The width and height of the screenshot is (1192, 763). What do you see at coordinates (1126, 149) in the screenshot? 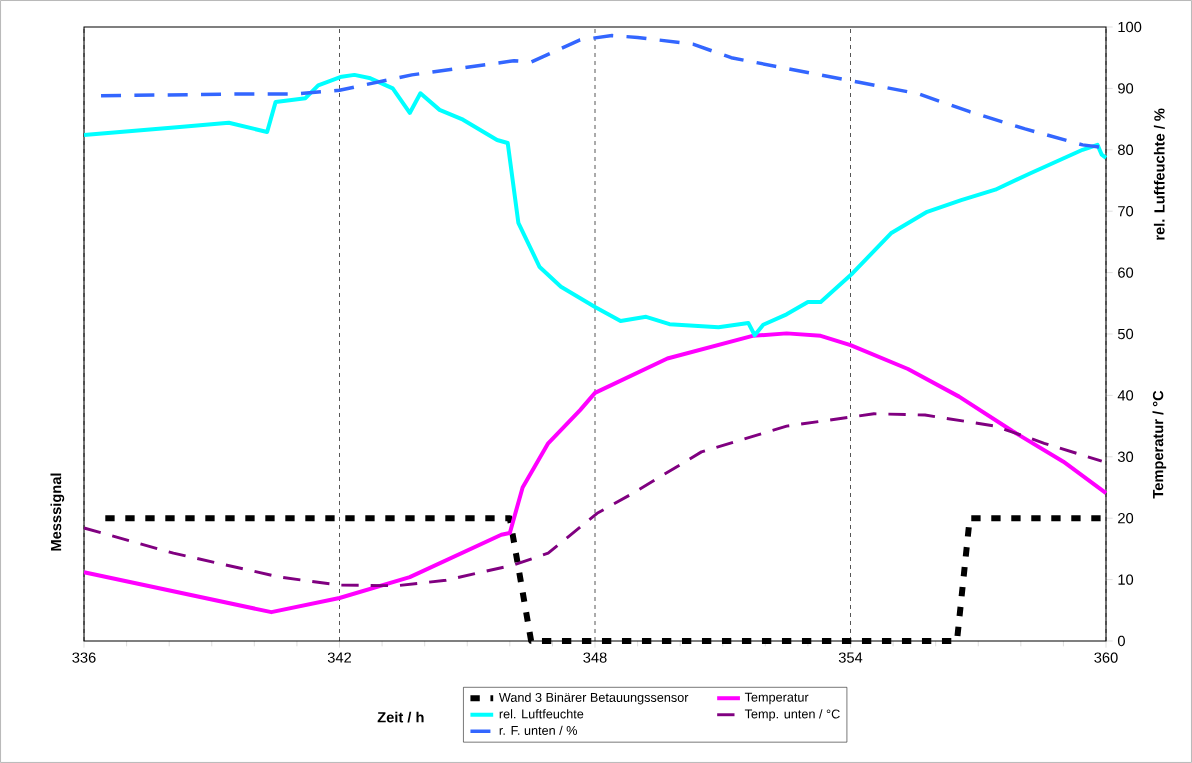
I see `y-tick-label: 80` at bounding box center [1126, 149].